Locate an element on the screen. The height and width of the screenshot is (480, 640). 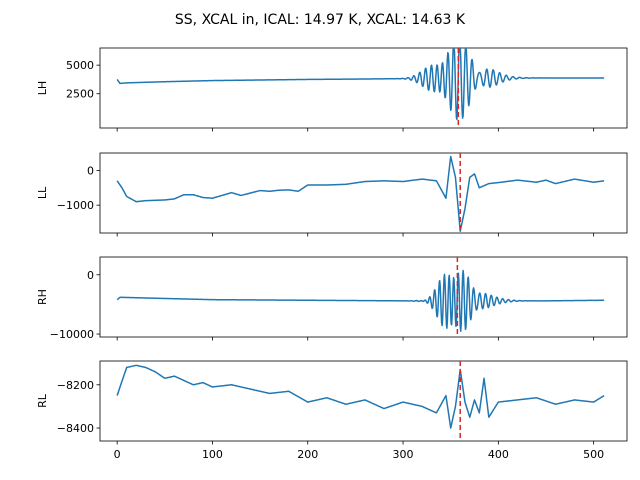
y-tick-label: −8200 is located at coordinates (75, 385).